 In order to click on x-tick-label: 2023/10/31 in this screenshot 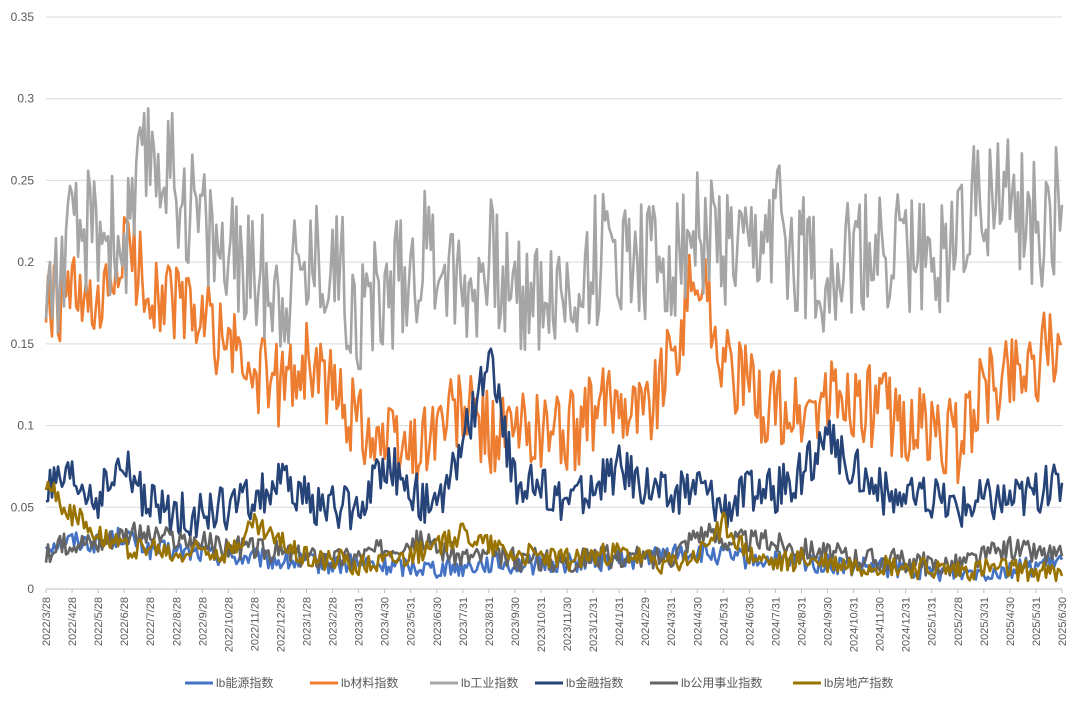, I will do `click(542, 624)`.